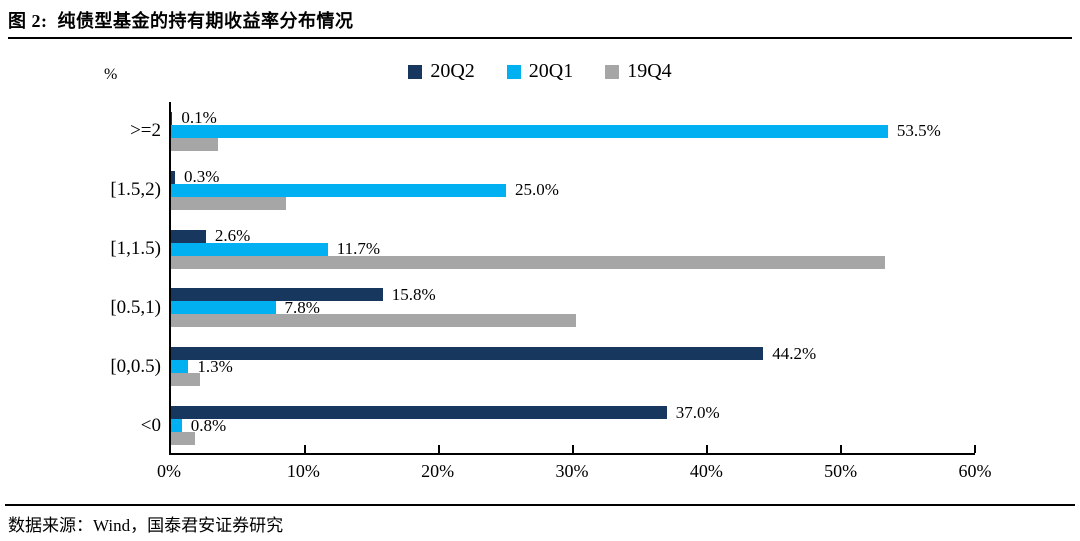  Describe the element at coordinates (573, 294) in the screenshot. I see `bar-slot-20q2-3: 15.8%` at that location.